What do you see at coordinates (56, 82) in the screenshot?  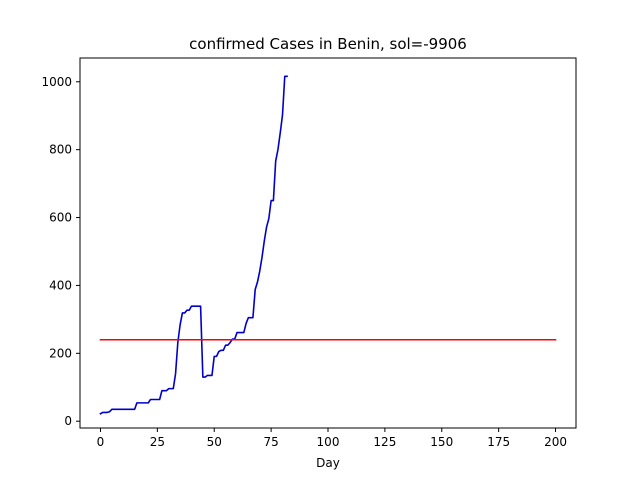 I see `y-tick-label: 1000` at bounding box center [56, 82].